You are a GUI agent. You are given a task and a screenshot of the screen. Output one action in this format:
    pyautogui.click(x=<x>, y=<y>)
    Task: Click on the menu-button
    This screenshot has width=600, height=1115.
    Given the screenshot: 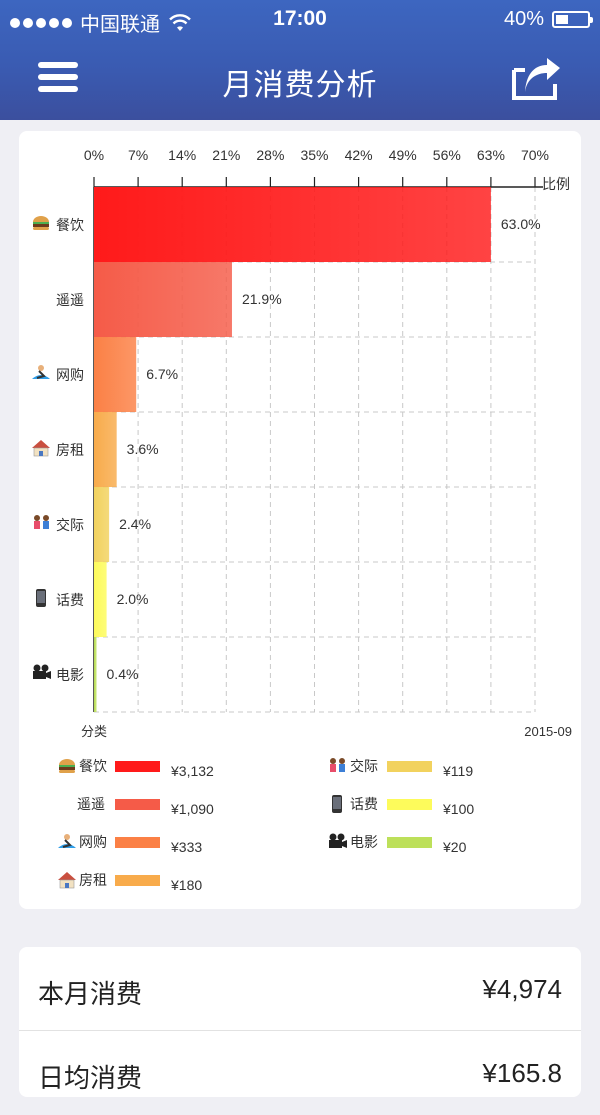 What is the action you would take?
    pyautogui.click(x=58, y=79)
    